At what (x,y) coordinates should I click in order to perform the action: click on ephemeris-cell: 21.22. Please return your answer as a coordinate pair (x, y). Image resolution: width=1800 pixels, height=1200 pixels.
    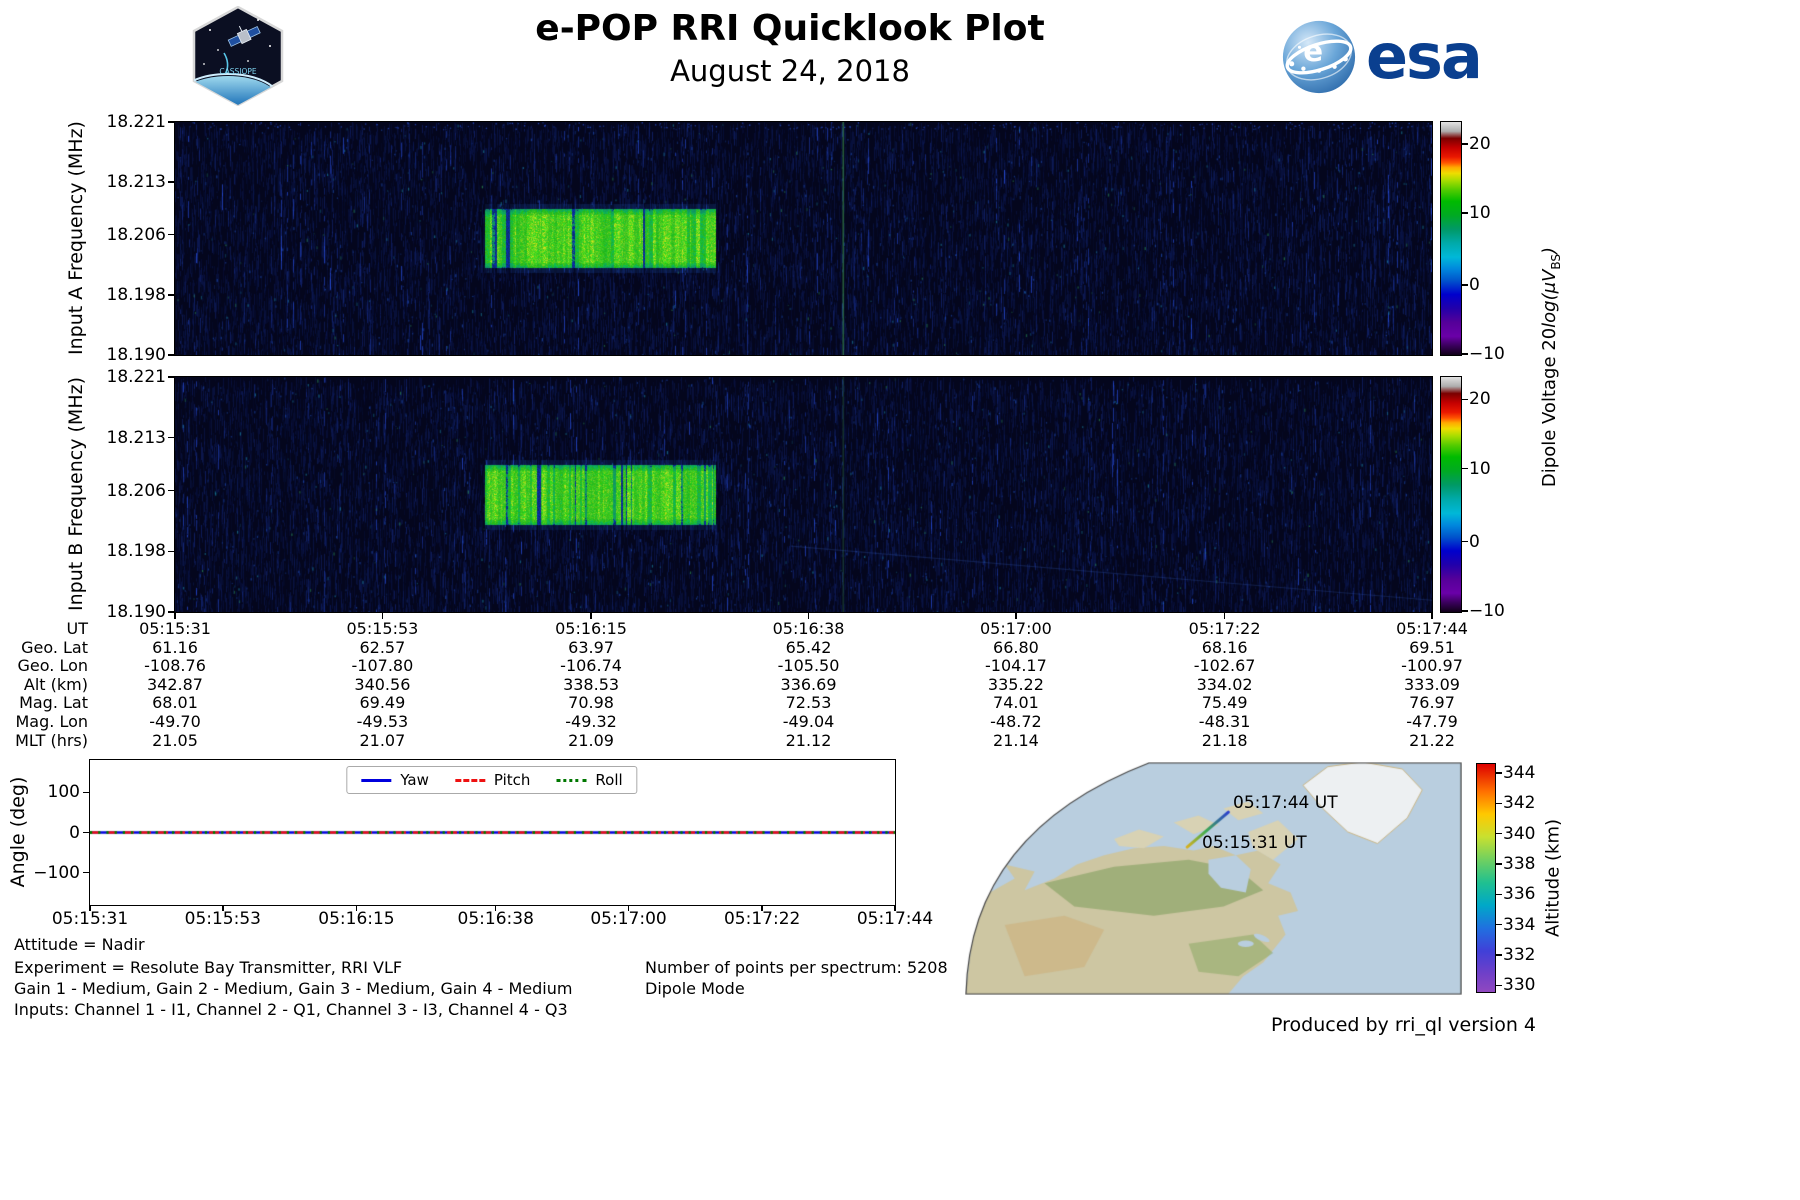
    Looking at the image, I should click on (1432, 740).